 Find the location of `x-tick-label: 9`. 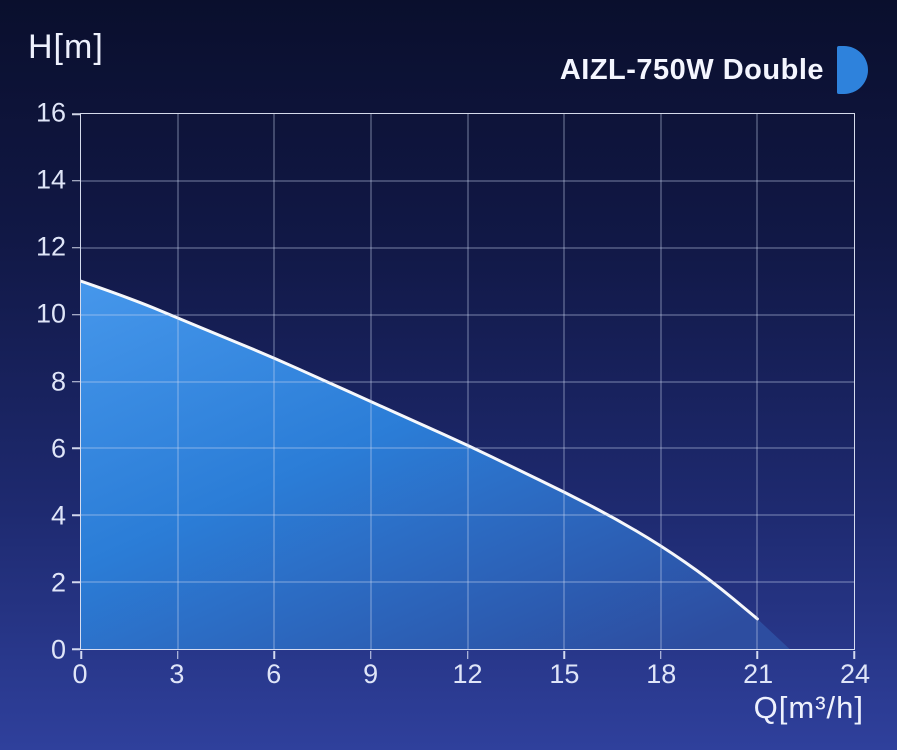

x-tick-label: 9 is located at coordinates (371, 674).